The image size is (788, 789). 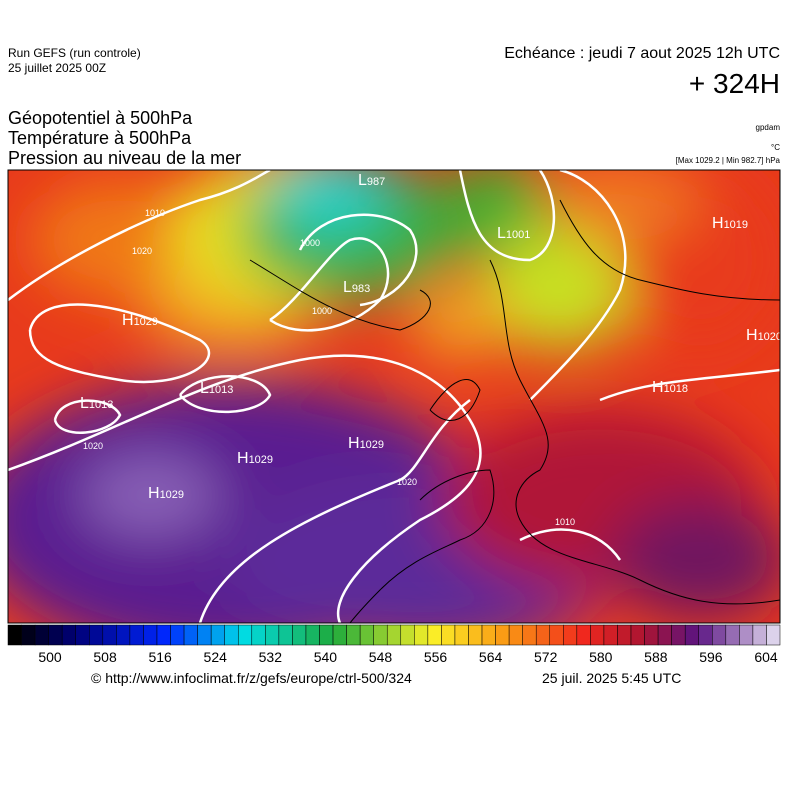 I want to click on pressure-center: H1019, so click(x=730, y=223).